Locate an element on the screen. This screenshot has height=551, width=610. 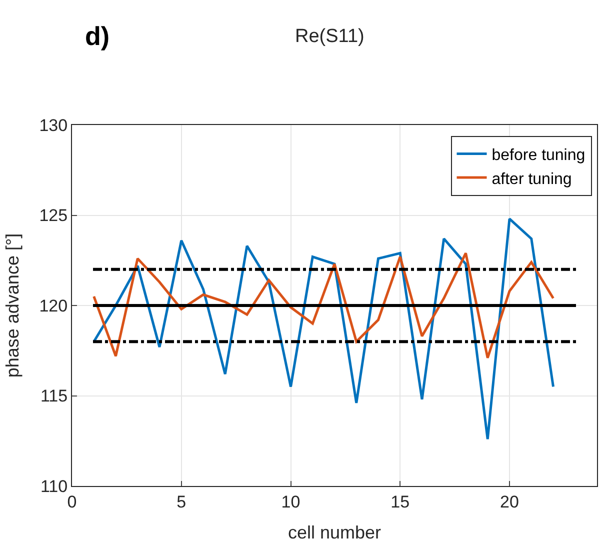
x-tick-label: 15 is located at coordinates (400, 502).